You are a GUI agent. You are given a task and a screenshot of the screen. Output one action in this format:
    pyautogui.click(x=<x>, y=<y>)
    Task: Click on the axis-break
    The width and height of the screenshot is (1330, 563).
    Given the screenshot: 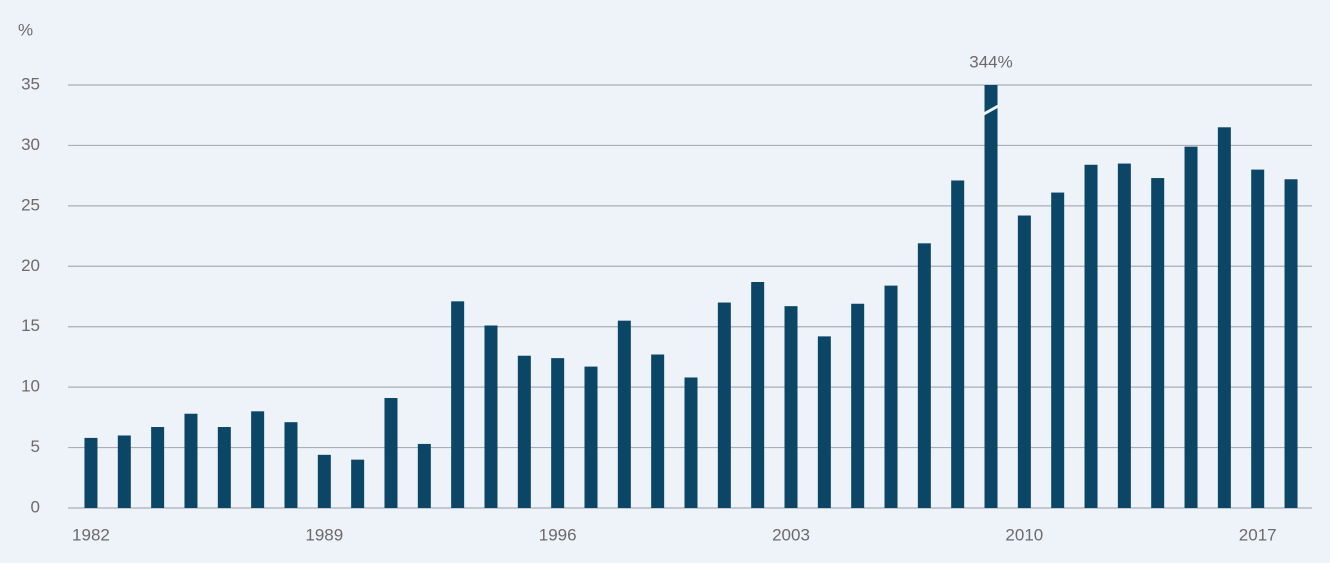 What is the action you would take?
    pyautogui.click(x=991, y=110)
    